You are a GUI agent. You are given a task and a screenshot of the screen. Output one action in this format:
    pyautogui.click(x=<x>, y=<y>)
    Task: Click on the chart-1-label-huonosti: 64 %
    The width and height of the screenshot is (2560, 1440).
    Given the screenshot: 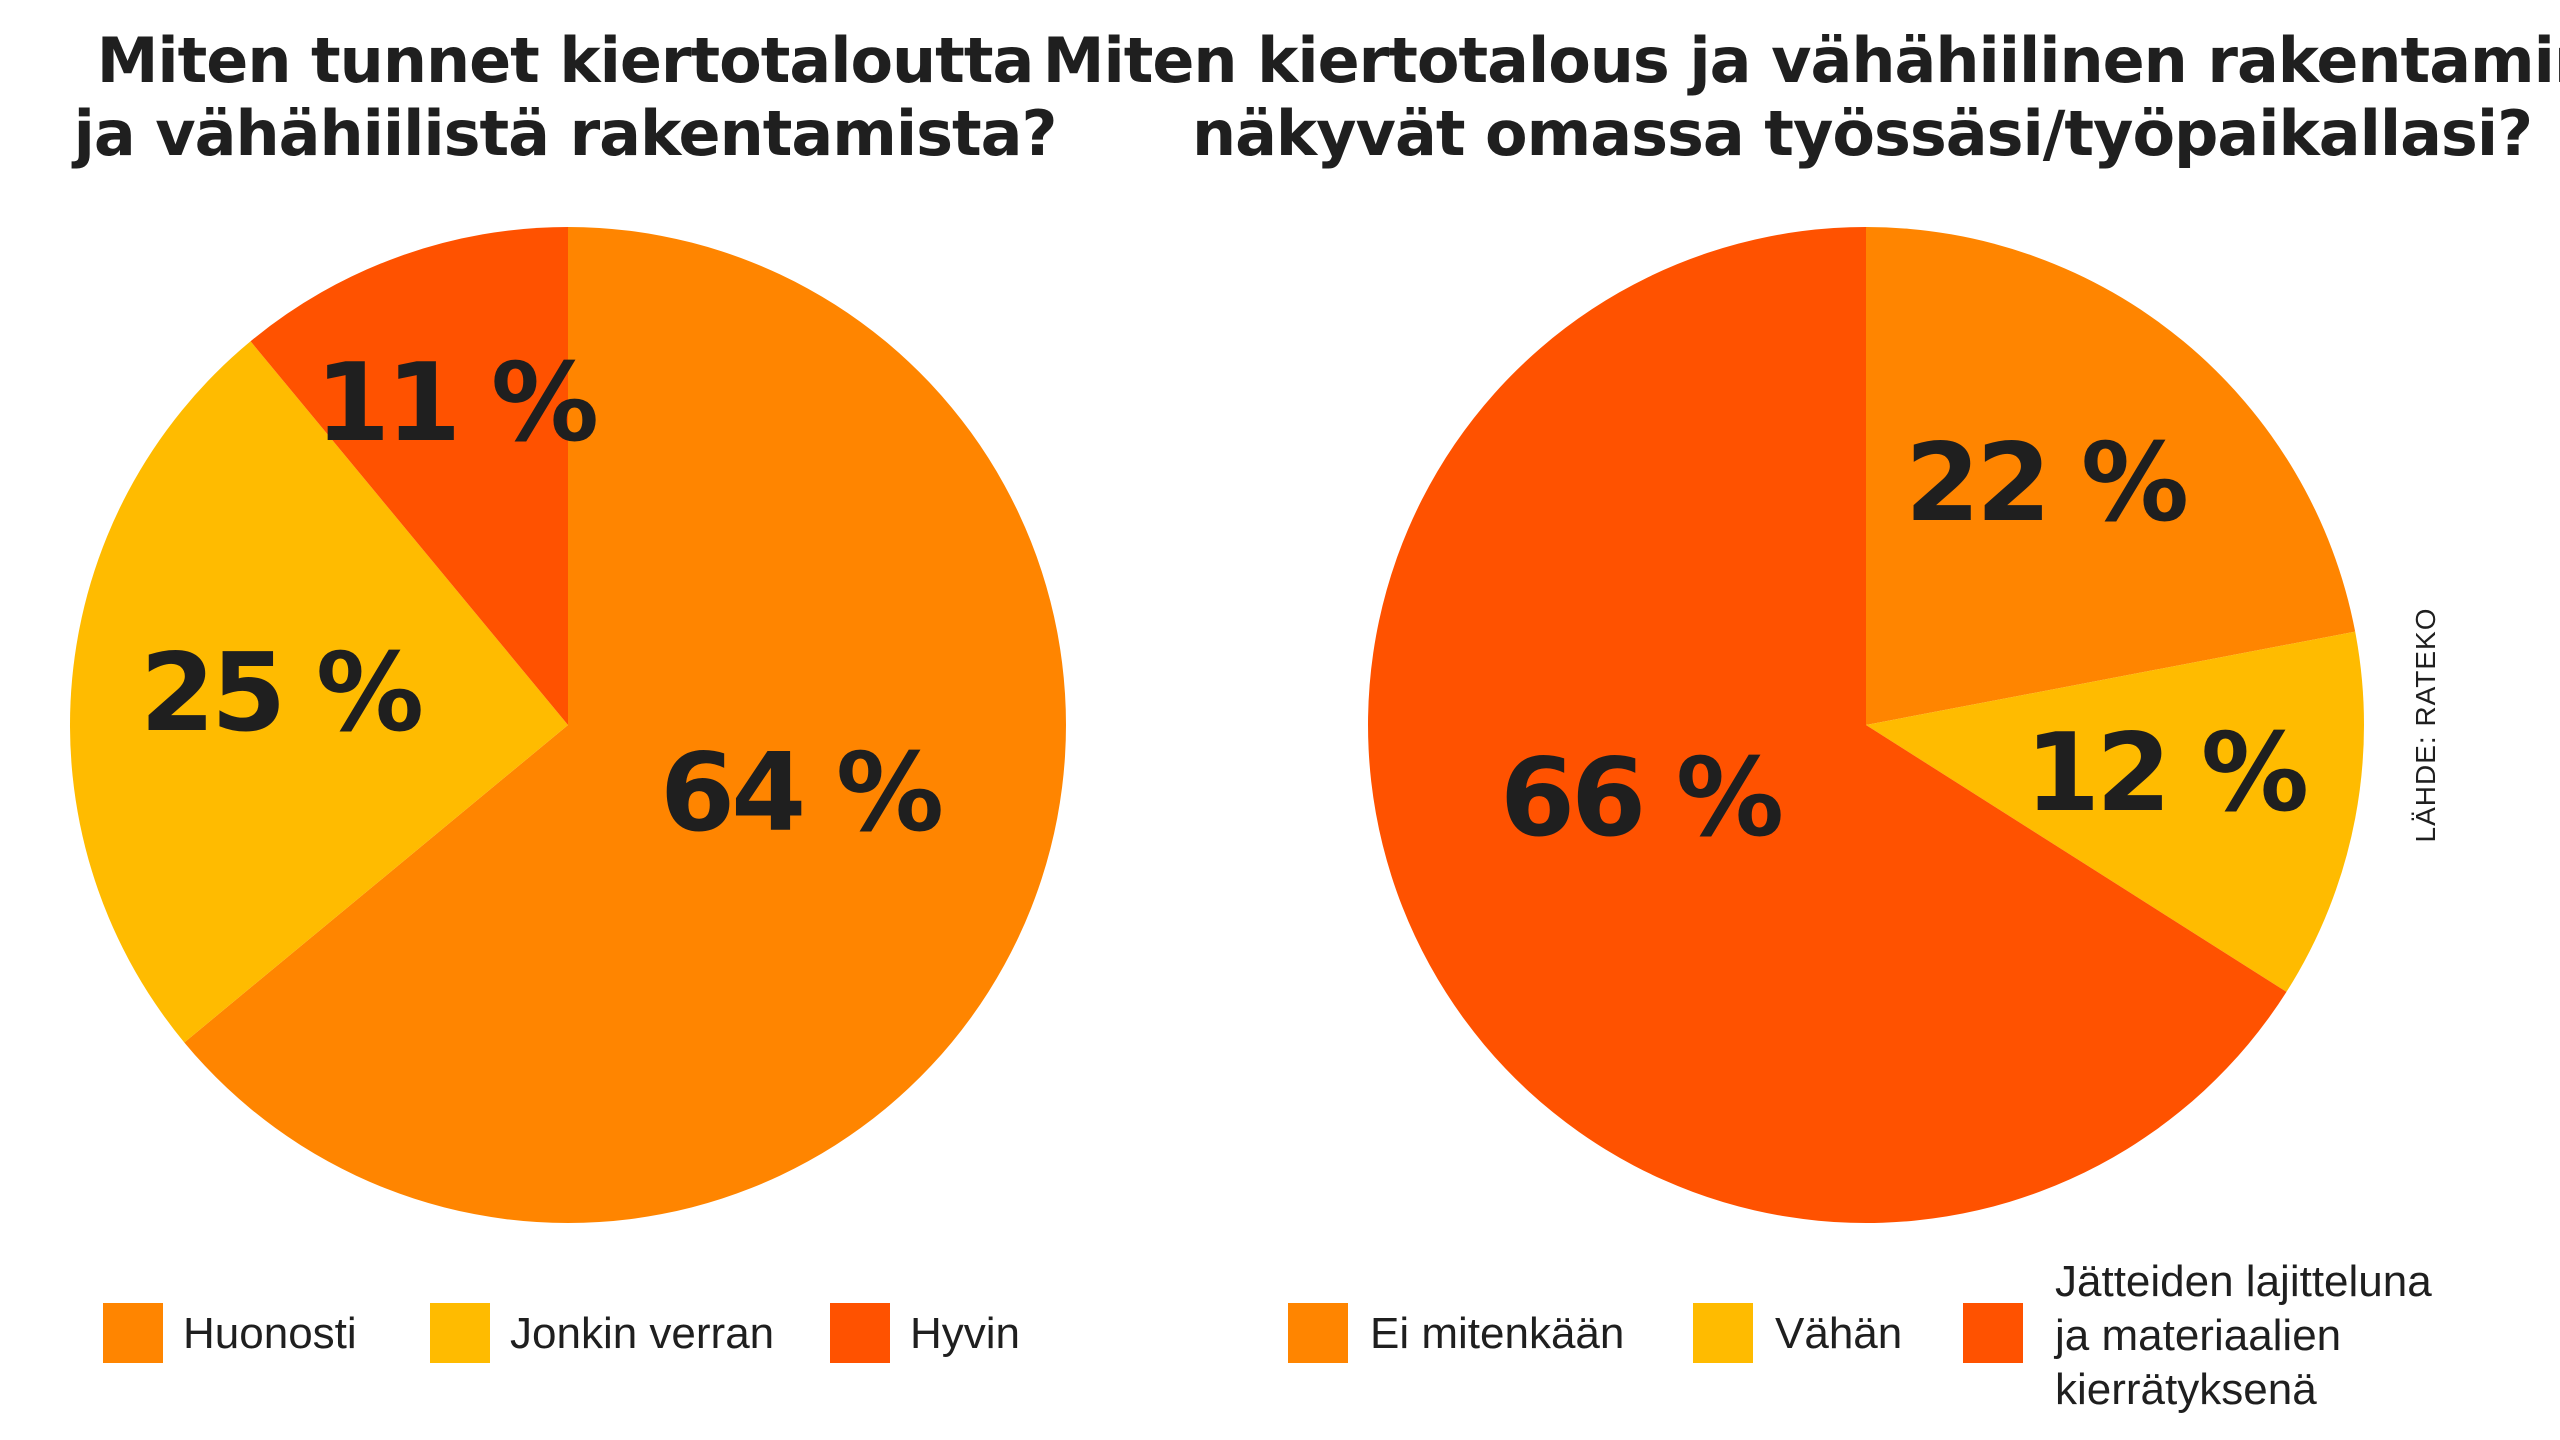 What is the action you would take?
    pyautogui.click(x=800, y=793)
    